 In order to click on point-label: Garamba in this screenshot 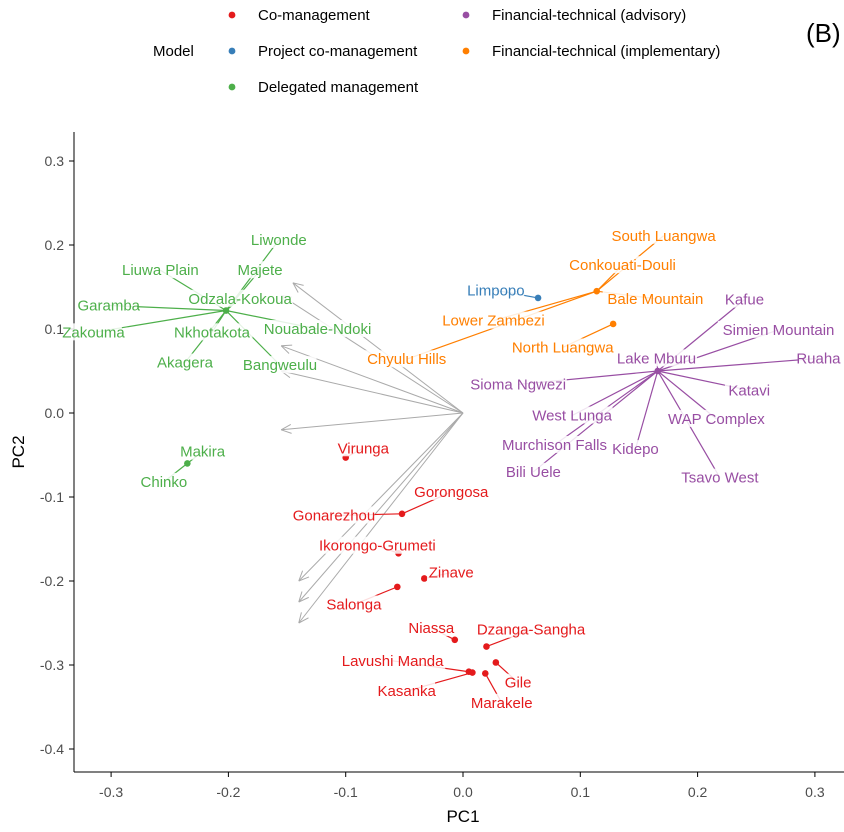, I will do `click(108, 305)`.